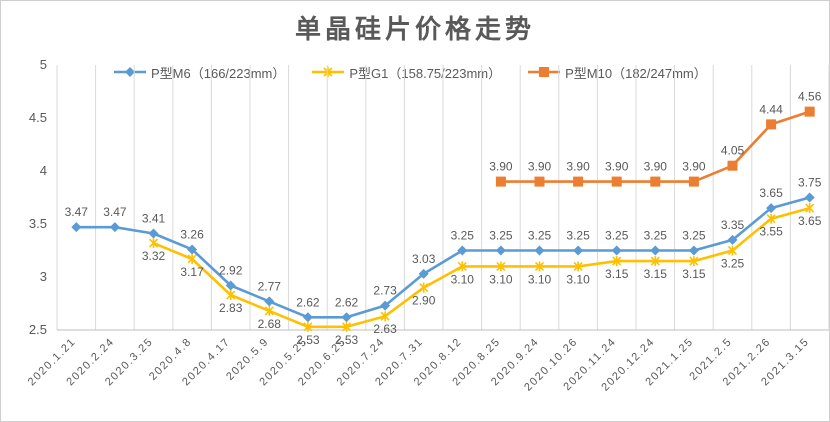 This screenshot has width=830, height=422. Describe the element at coordinates (810, 183) in the screenshot. I see `data-label: 3.75` at that location.